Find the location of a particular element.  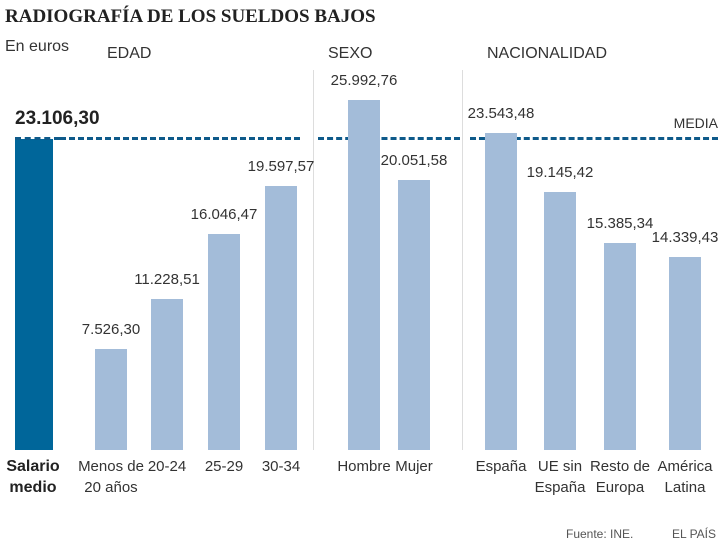

value-label: 14.339,43 is located at coordinates (685, 237).